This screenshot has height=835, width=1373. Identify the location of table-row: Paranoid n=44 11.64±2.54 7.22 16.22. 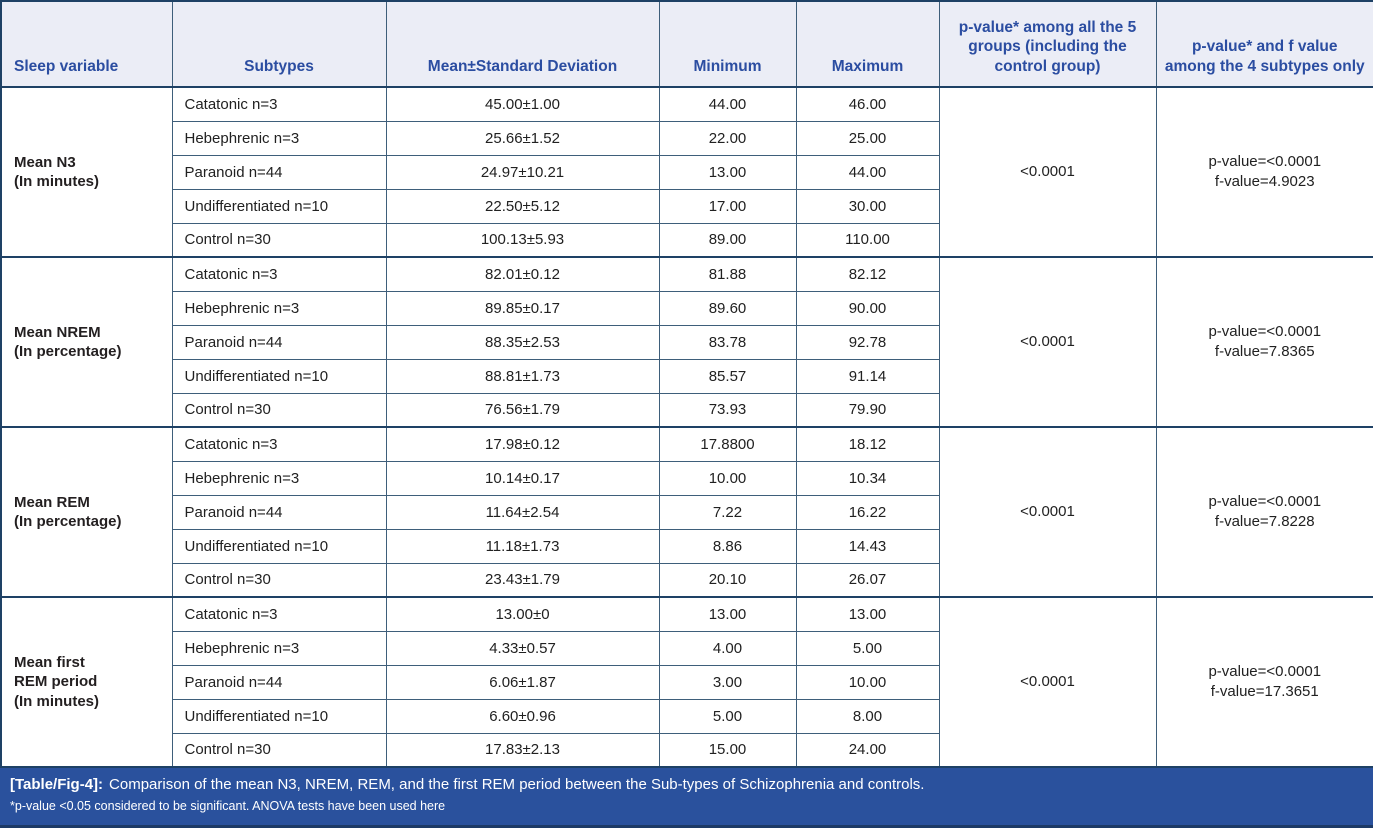
(687, 512).